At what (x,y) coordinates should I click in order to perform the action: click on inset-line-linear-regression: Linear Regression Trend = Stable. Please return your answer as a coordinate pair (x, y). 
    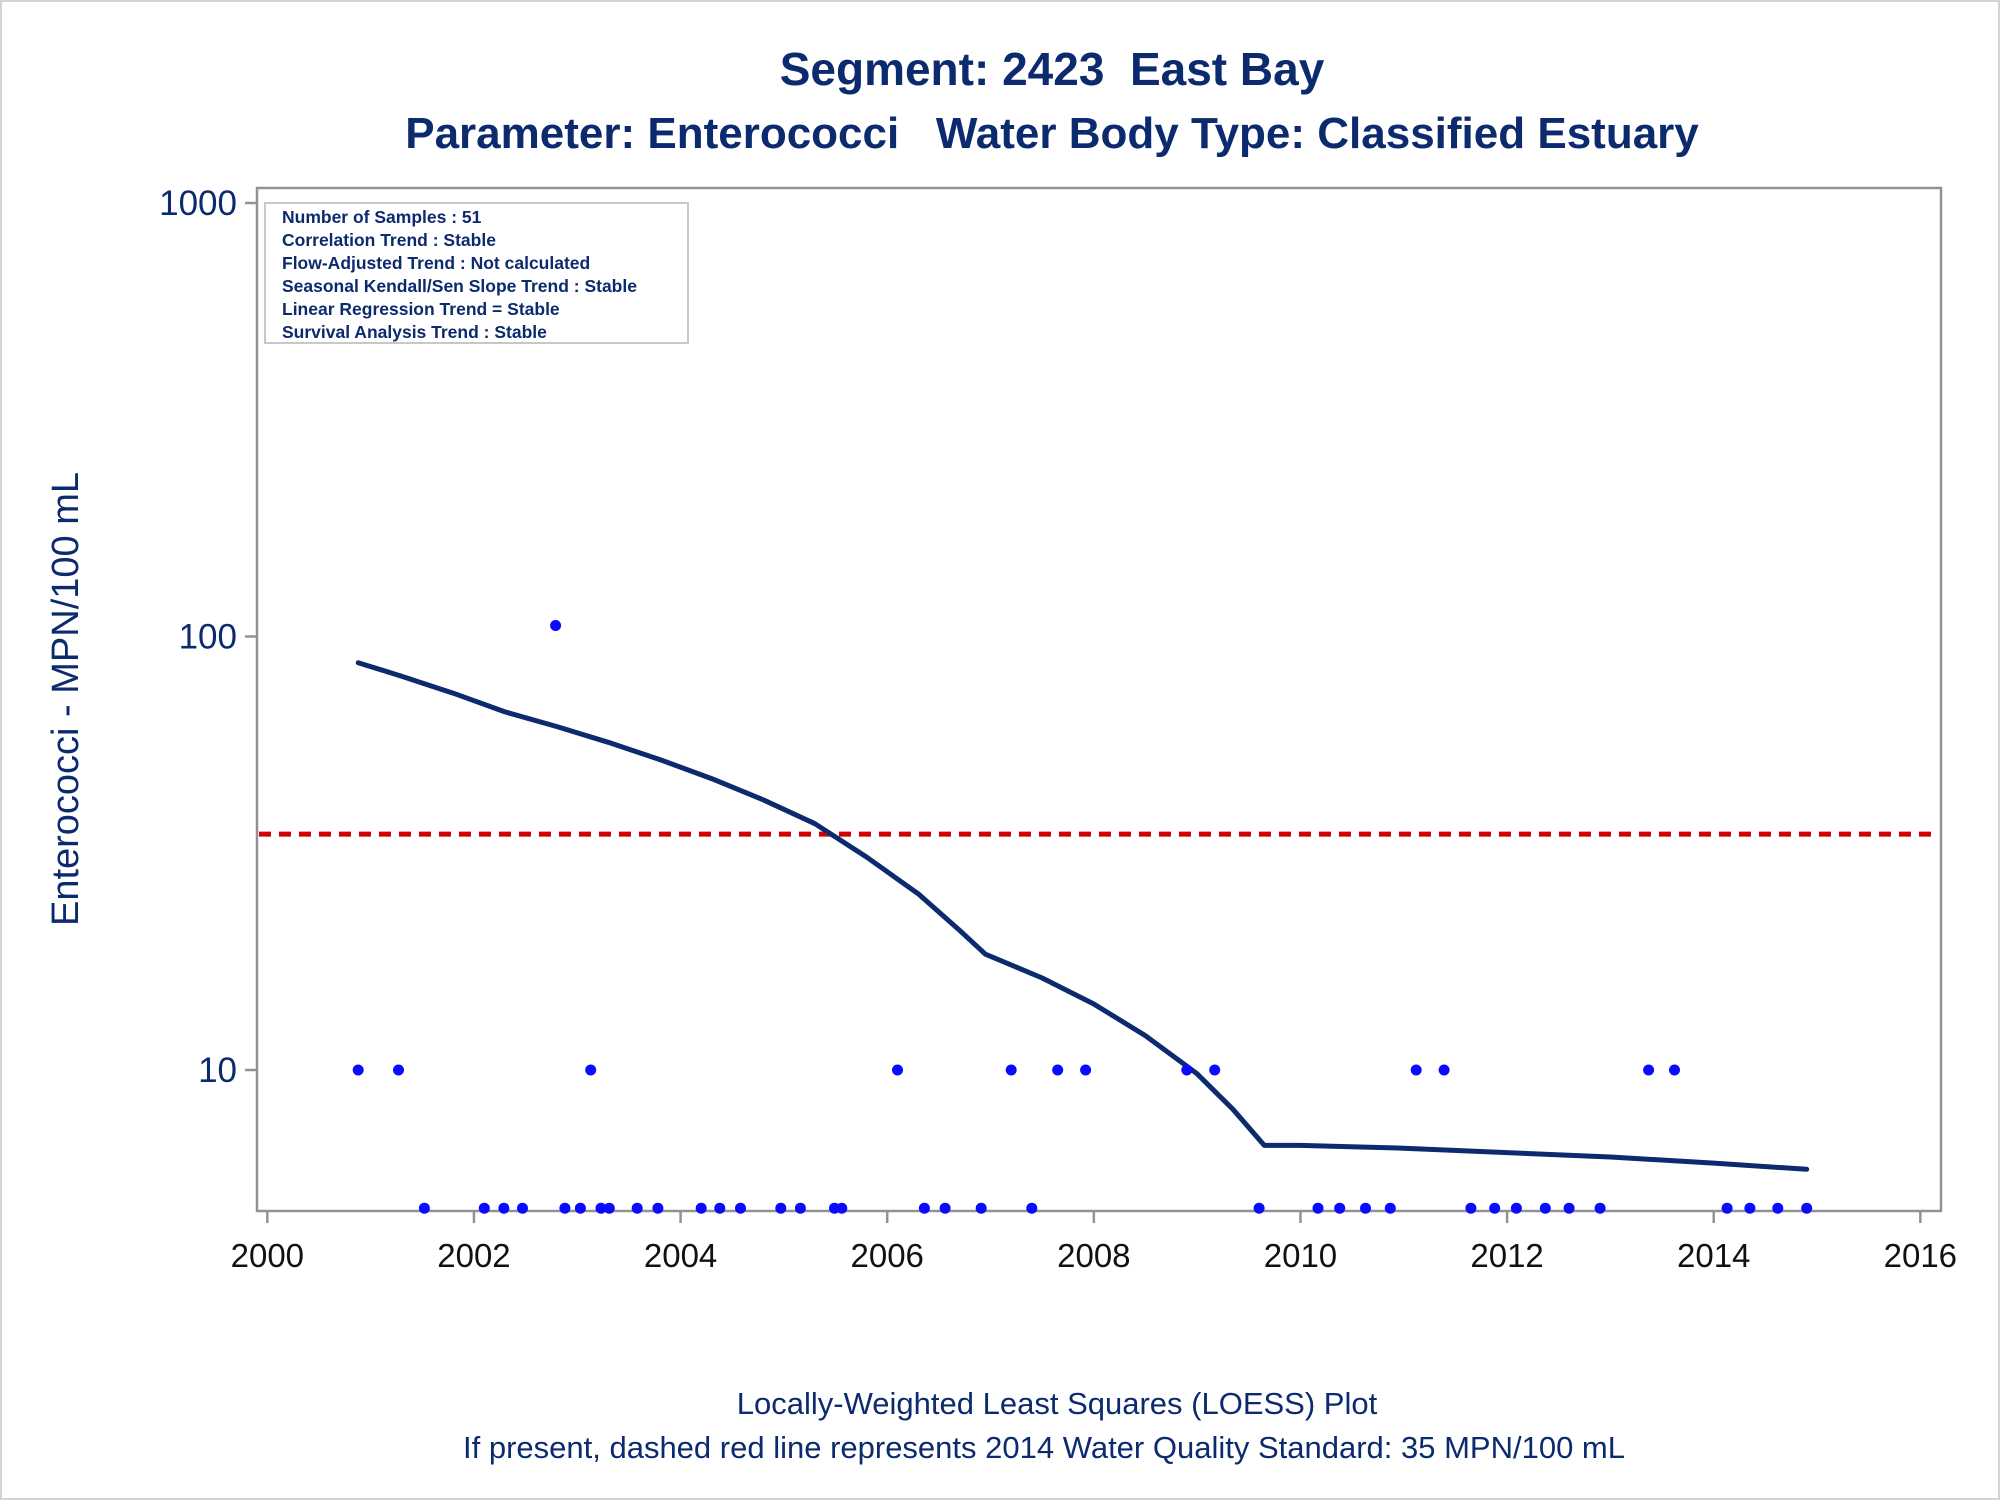
    Looking at the image, I should click on (421, 309).